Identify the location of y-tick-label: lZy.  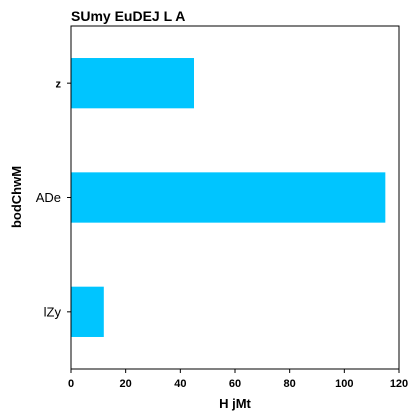
(53, 311).